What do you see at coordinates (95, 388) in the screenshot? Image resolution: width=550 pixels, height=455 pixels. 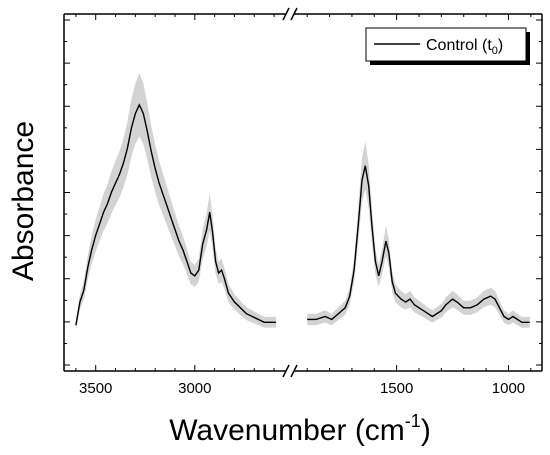 I see `x-tick-label: 3500` at bounding box center [95, 388].